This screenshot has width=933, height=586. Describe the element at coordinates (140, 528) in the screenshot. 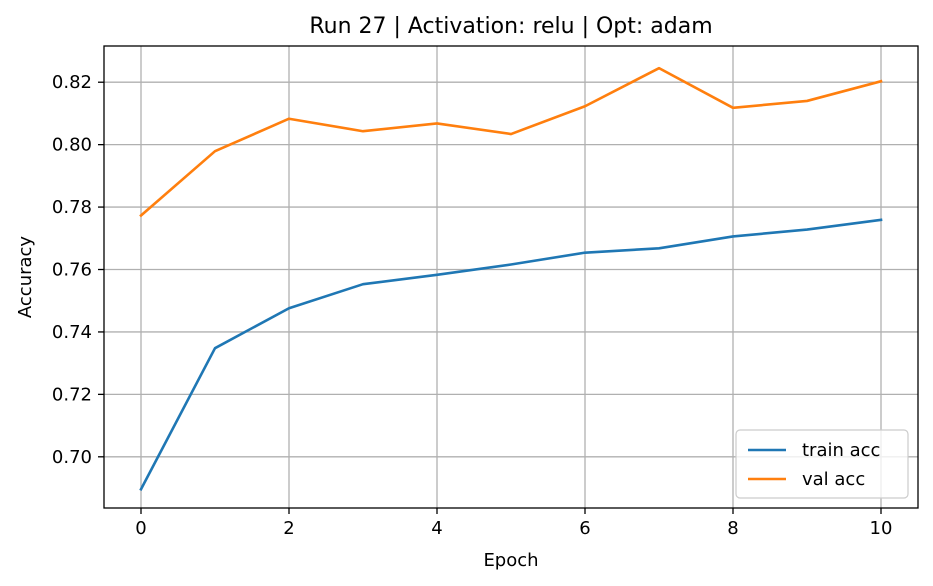

I see `x-tick-label: 0` at that location.